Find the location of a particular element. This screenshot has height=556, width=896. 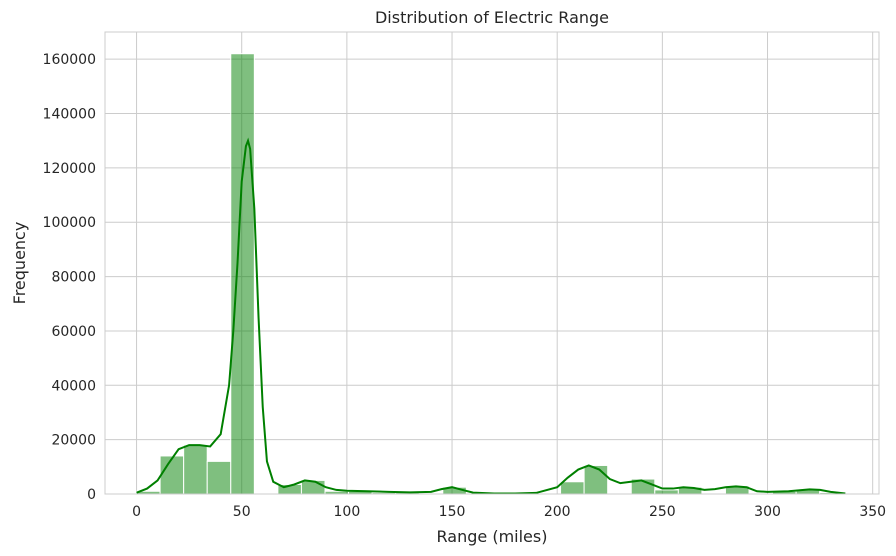

y-tick-label: 0 is located at coordinates (91, 495).